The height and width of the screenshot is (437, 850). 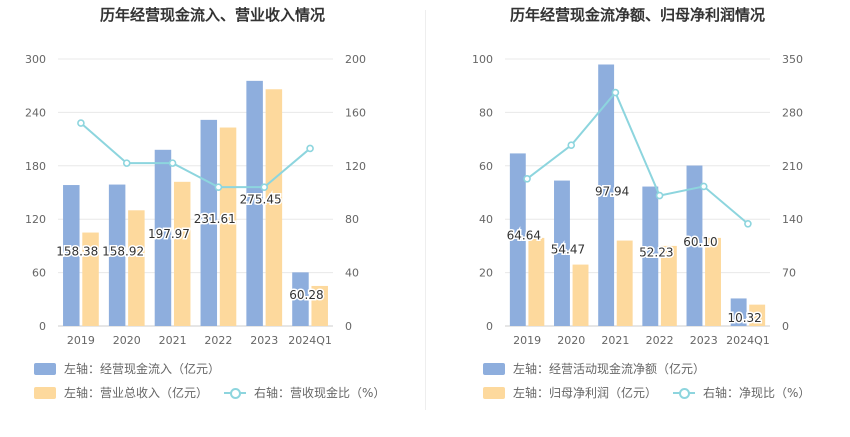 I want to click on legend-item: 左轴：营业总收入（亿元）, so click(x=121, y=392).